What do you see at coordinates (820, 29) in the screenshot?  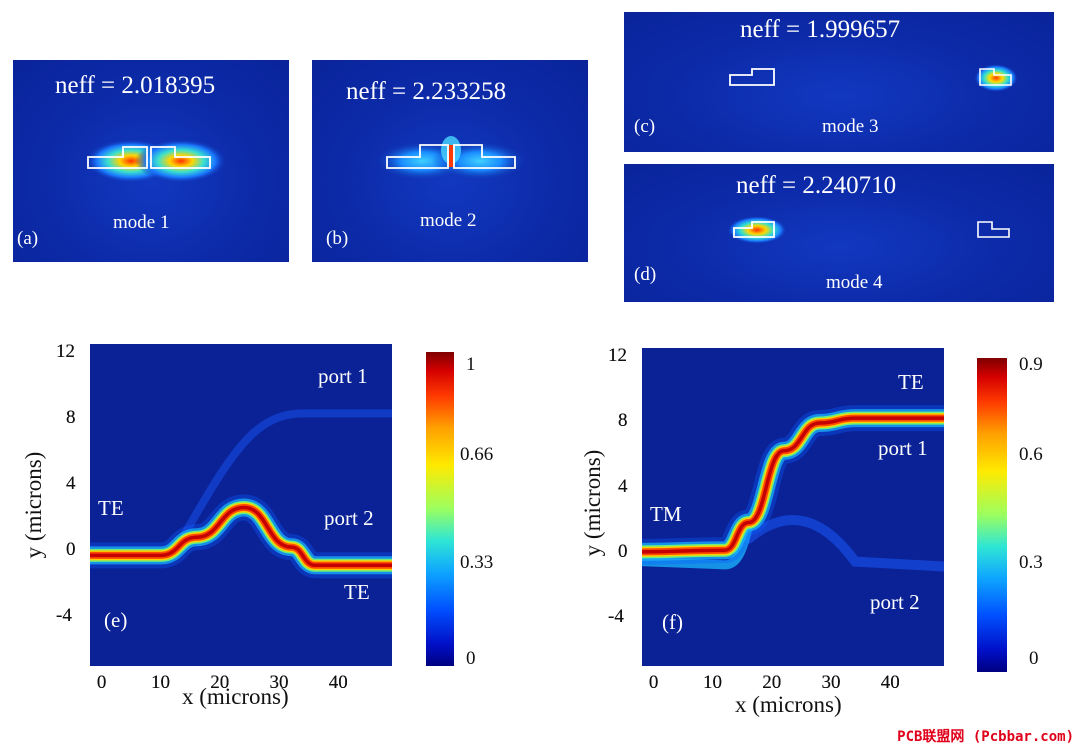 I see `neff-value: neff = 1.999657` at bounding box center [820, 29].